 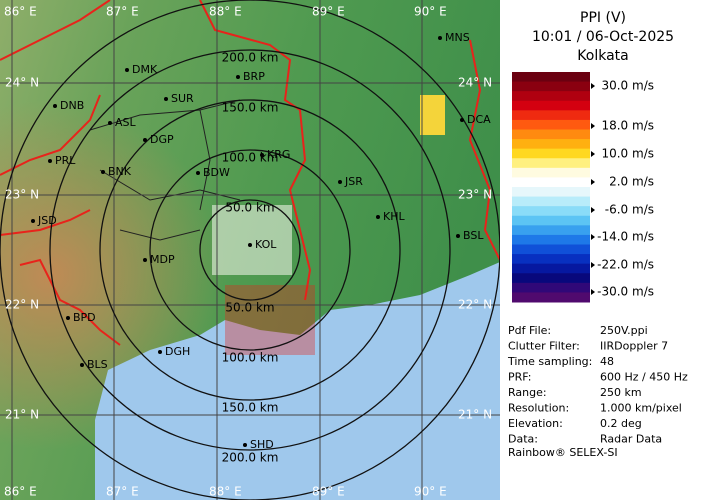 I want to click on lat-label: 22° N, so click(x=22, y=305).